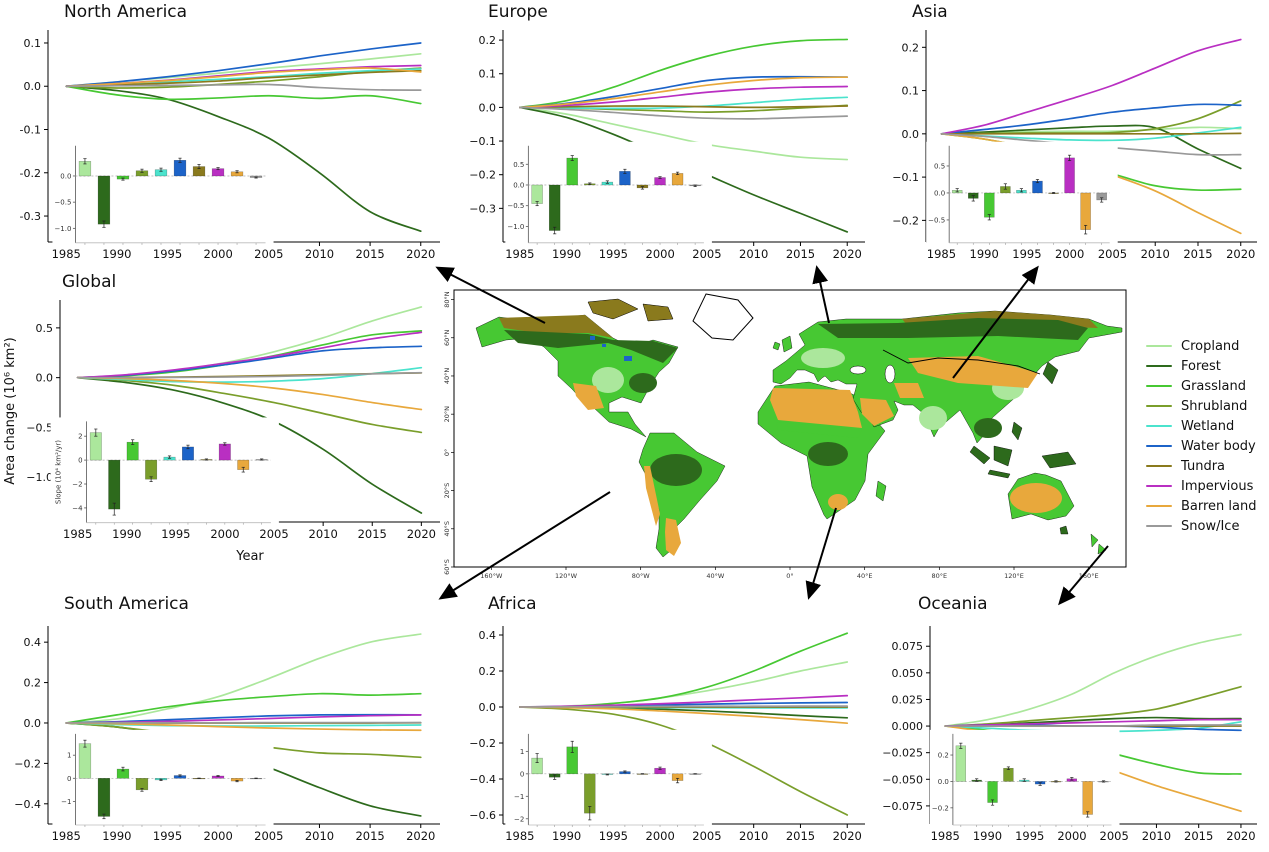  I want to click on svg-text: 80°E, so click(940, 576).